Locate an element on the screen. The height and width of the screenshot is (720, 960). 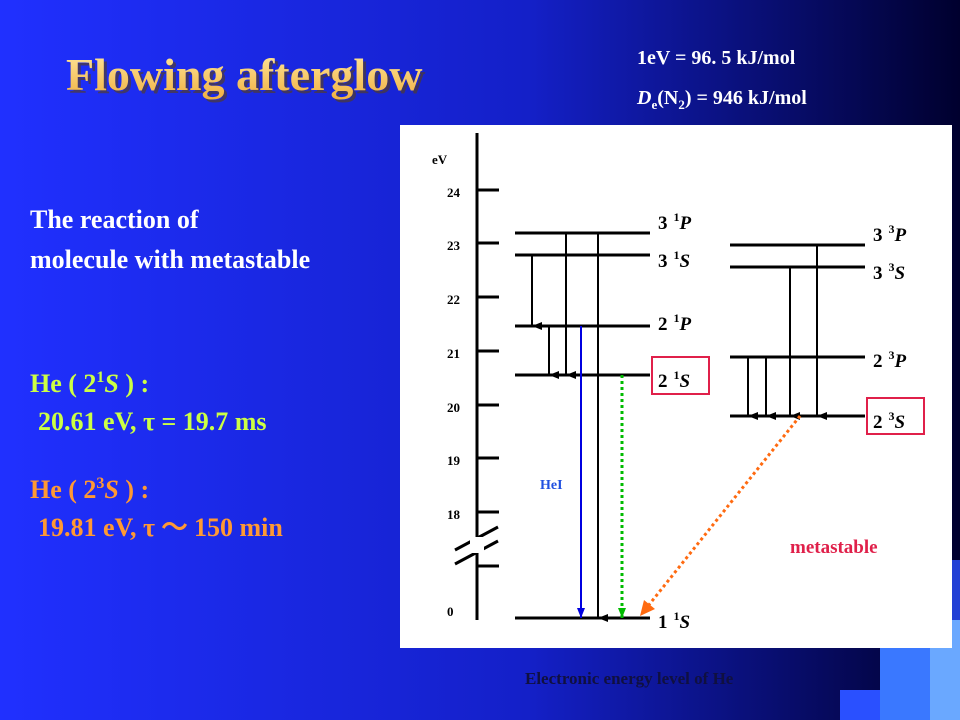
state-heading: He ( 23S ) : is located at coordinates (89, 489).